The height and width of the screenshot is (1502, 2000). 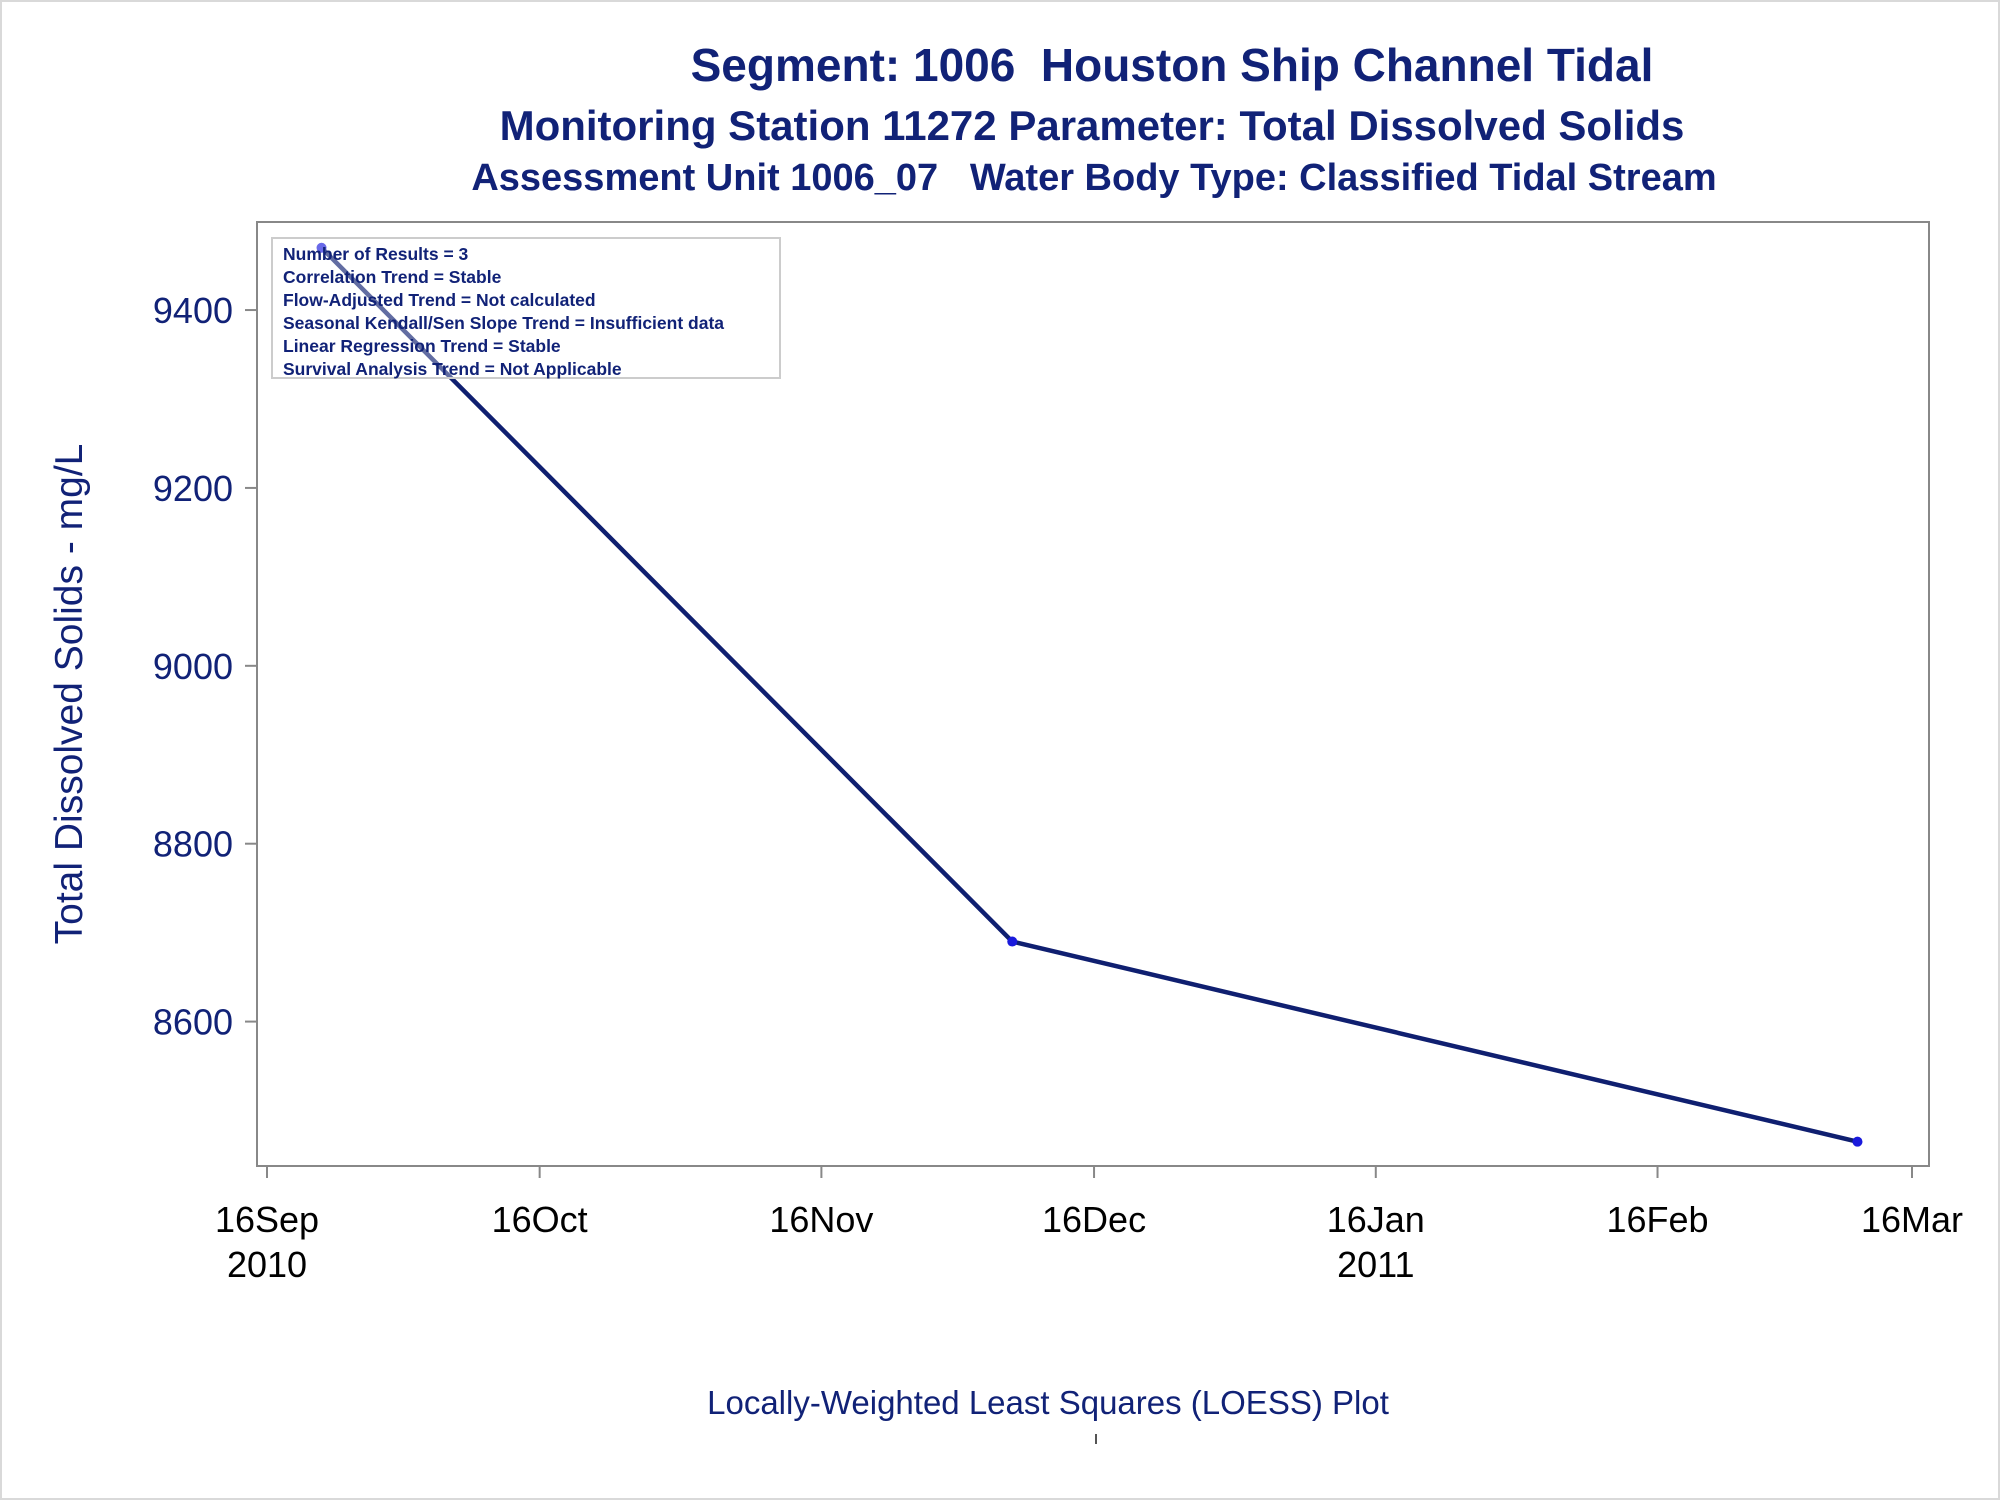 I want to click on y-axis: 8600 8800 9000 9200 9400, so click(x=205, y=666).